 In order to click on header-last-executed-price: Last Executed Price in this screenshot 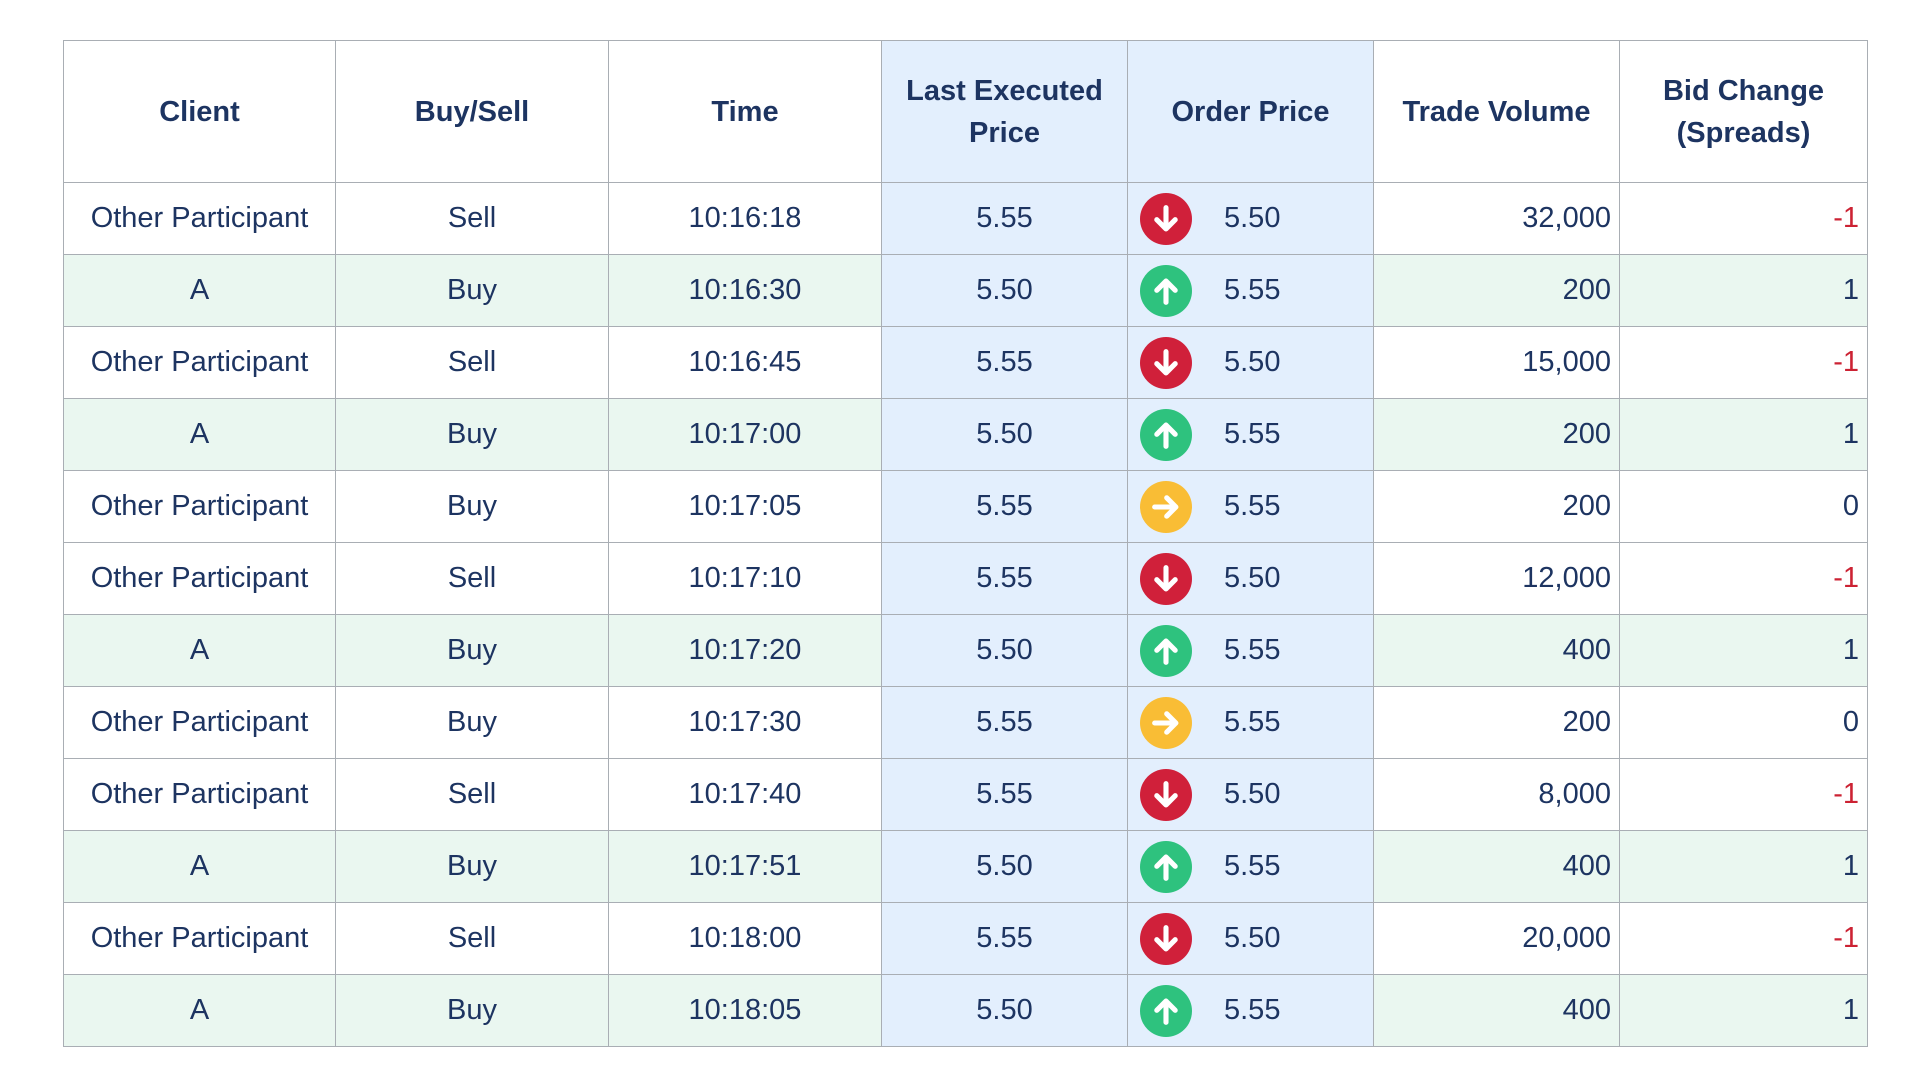, I will do `click(1004, 111)`.